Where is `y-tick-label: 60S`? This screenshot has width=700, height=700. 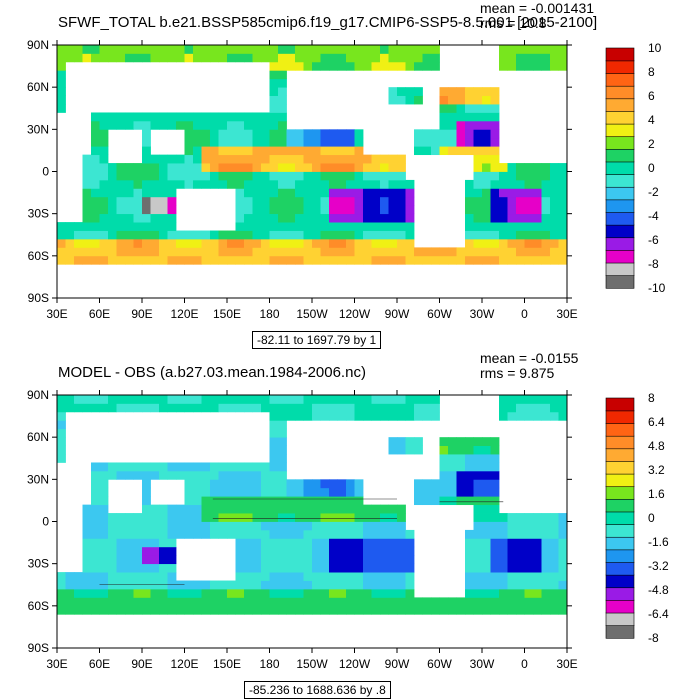
y-tick-label: 60S is located at coordinates (38, 256).